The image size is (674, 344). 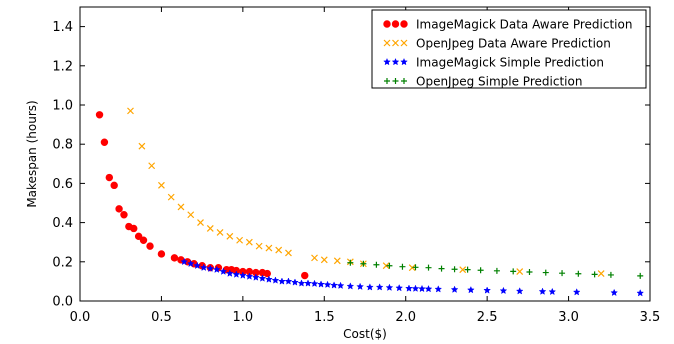 What do you see at coordinates (62, 223) in the screenshot?
I see `y-tick-label: 0.4` at bounding box center [62, 223].